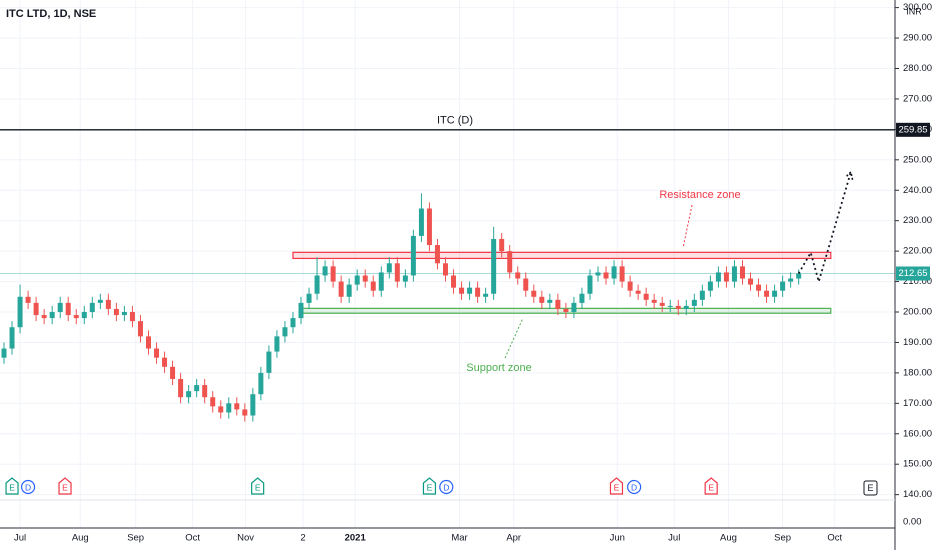 Image resolution: width=932 pixels, height=550 pixels. Describe the element at coordinates (917, 38) in the screenshot. I see `y-tick-label: 290.00` at that location.